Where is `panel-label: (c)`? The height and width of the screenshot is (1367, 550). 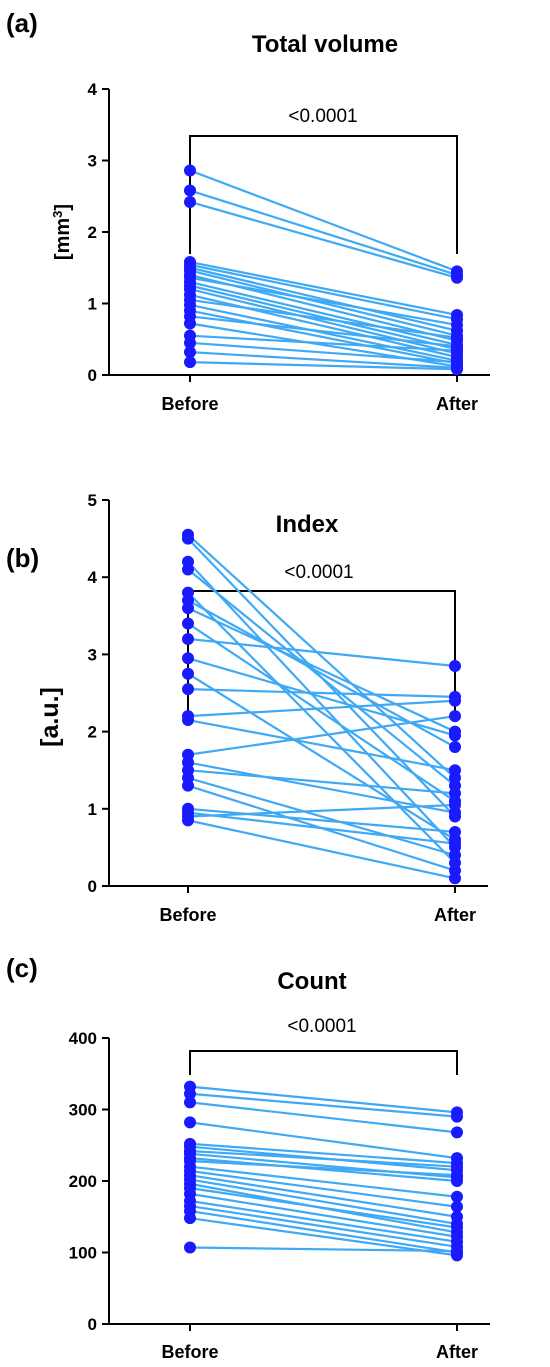
panel-label: (c) is located at coordinates (22, 968).